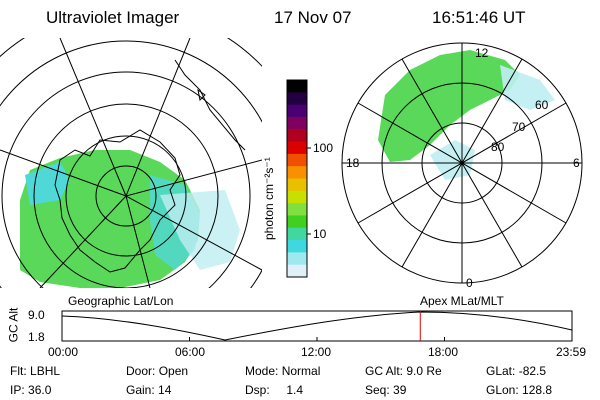  I want to click on mlt-label-6: 6, so click(576, 163).